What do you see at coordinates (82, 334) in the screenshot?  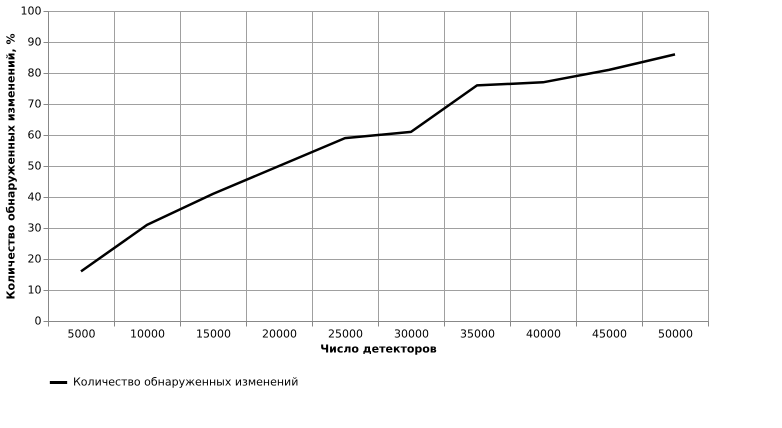 I see `x-tick-label: 5000` at bounding box center [82, 334].